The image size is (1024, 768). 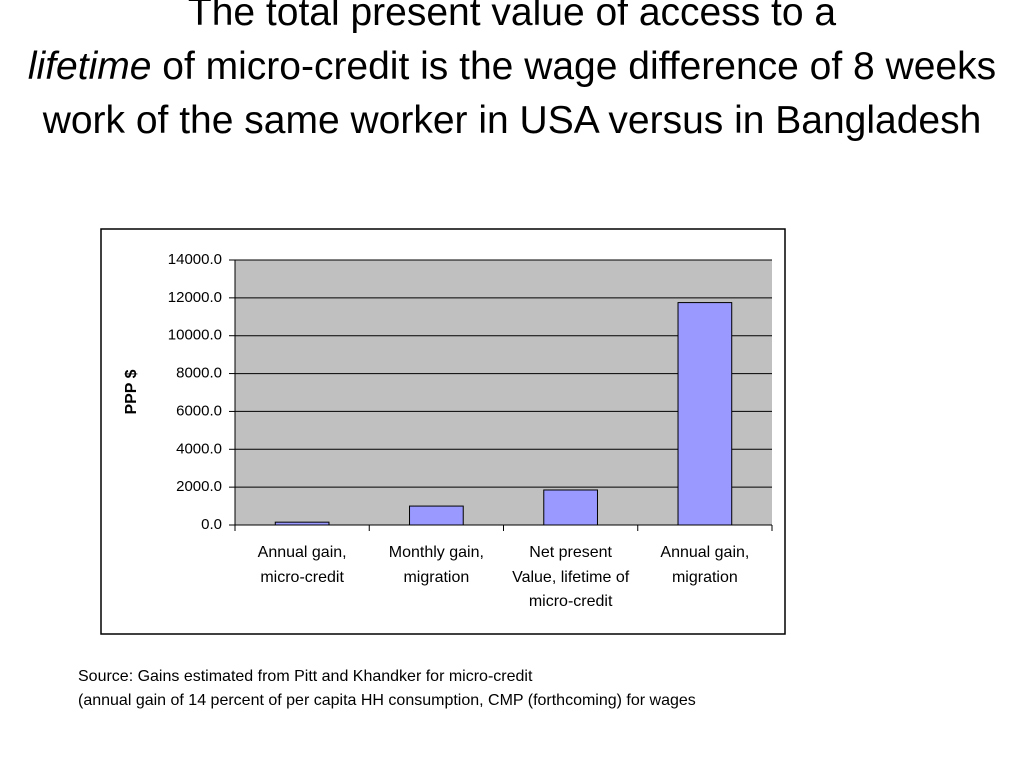 What do you see at coordinates (131, 391) in the screenshot?
I see `y-axis-label: PPP $` at bounding box center [131, 391].